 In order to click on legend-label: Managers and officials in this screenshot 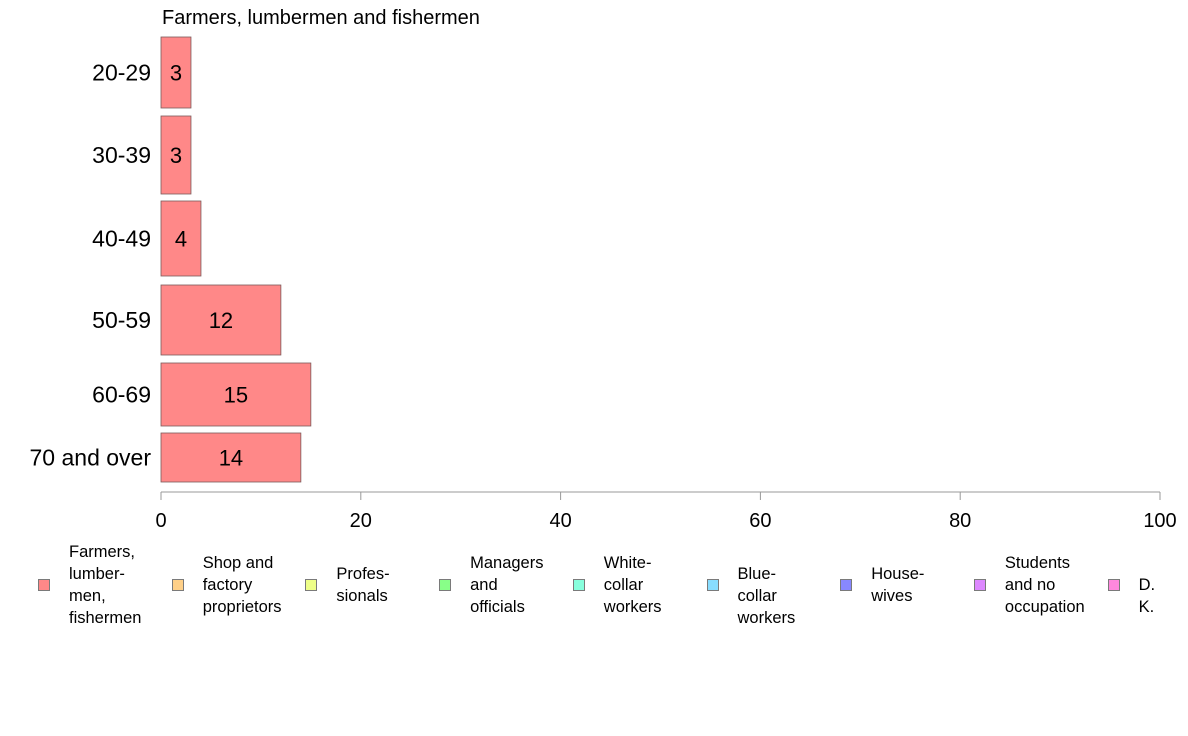, I will do `click(507, 585)`.